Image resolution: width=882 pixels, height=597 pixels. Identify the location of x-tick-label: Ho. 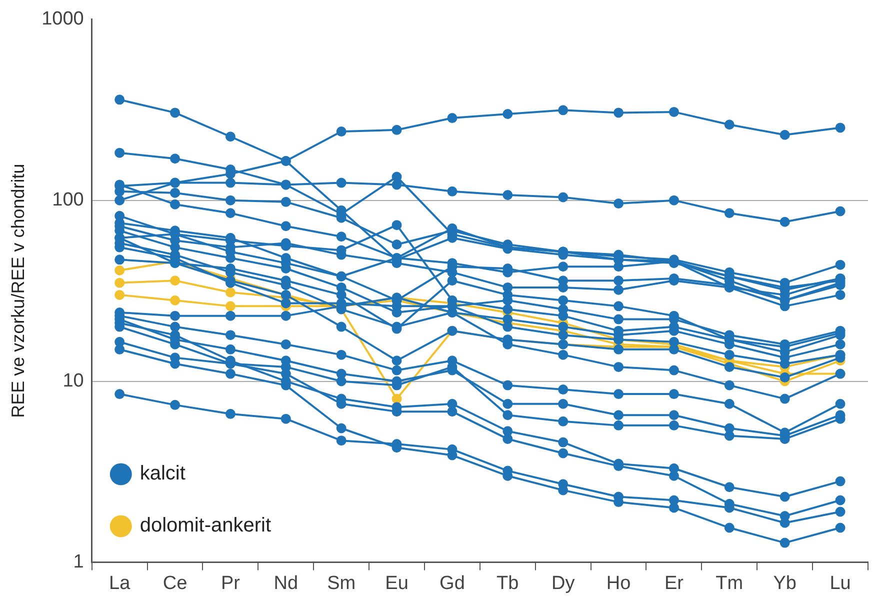
(618, 583).